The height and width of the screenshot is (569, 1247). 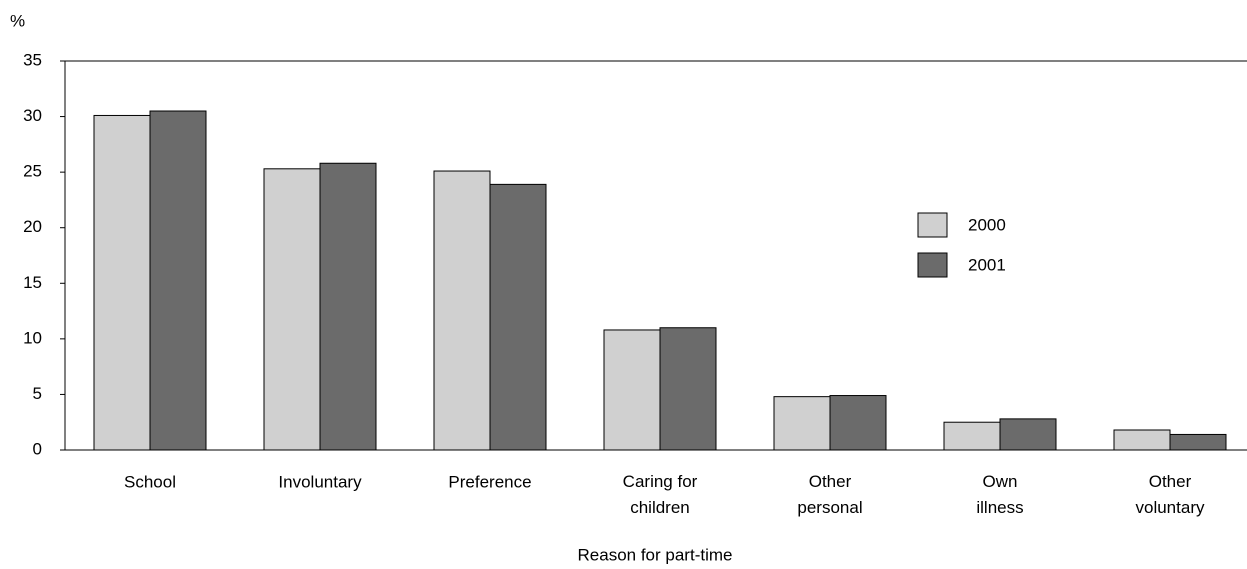 What do you see at coordinates (32, 337) in the screenshot?
I see `y-tick-label: 10` at bounding box center [32, 337].